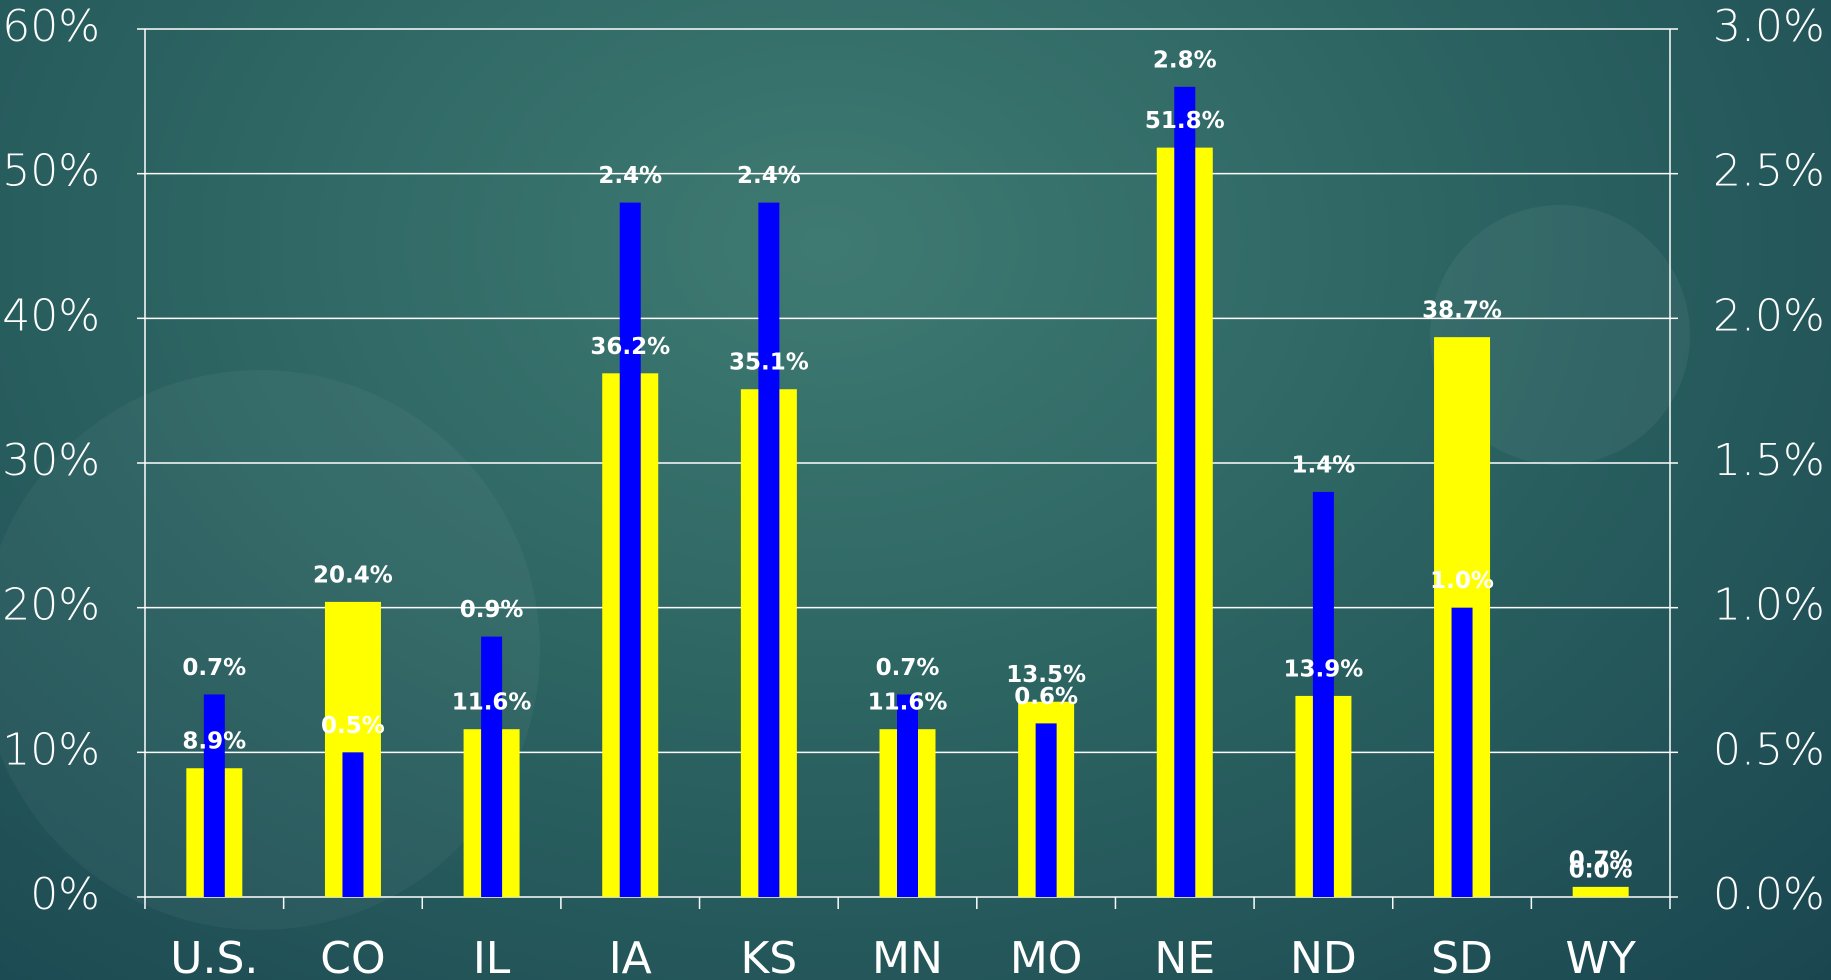 This screenshot has width=1831, height=980. I want to click on data-label: 0.5%, so click(353, 726).